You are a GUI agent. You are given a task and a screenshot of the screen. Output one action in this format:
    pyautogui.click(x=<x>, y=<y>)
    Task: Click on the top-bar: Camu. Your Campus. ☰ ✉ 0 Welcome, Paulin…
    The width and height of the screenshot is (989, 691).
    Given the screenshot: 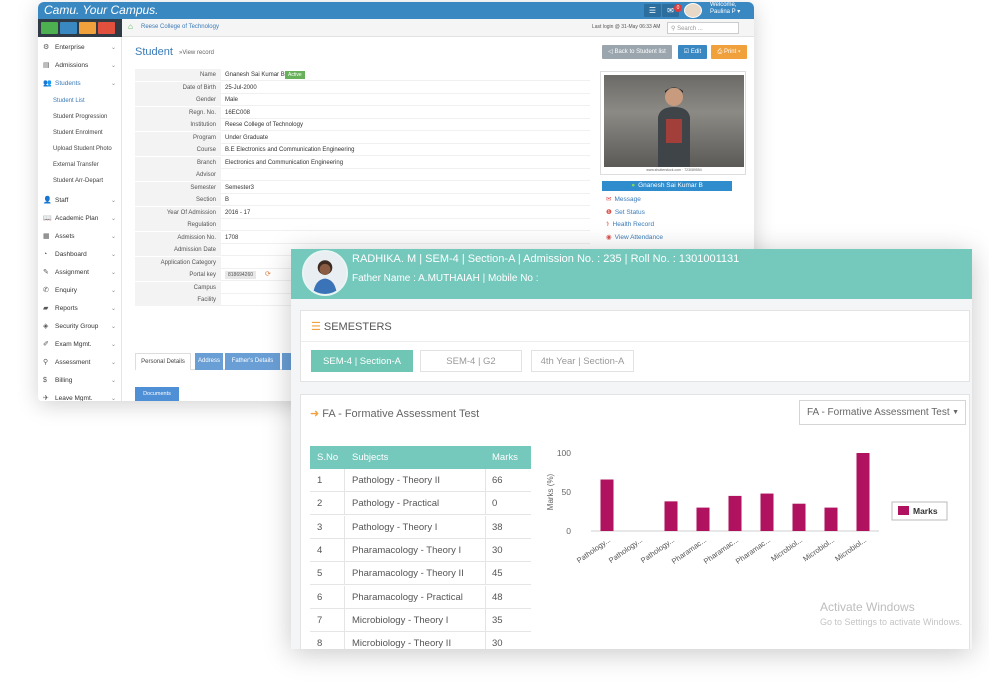 What is the action you would take?
    pyautogui.click(x=396, y=10)
    